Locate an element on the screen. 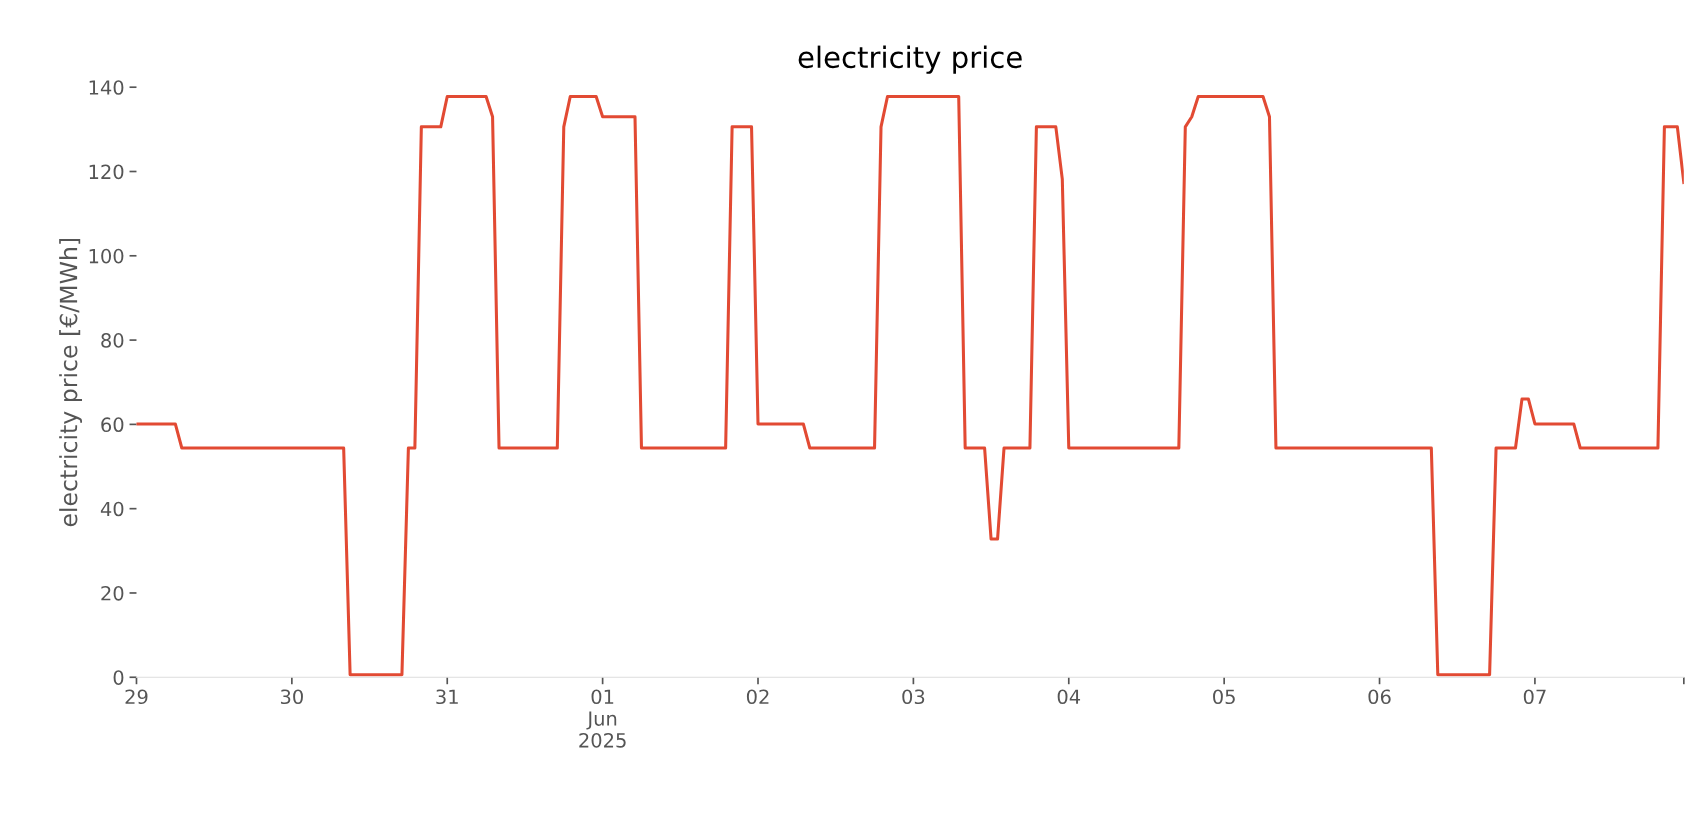 The height and width of the screenshot is (815, 1706). y-tick-label: 40 is located at coordinates (112, 509).